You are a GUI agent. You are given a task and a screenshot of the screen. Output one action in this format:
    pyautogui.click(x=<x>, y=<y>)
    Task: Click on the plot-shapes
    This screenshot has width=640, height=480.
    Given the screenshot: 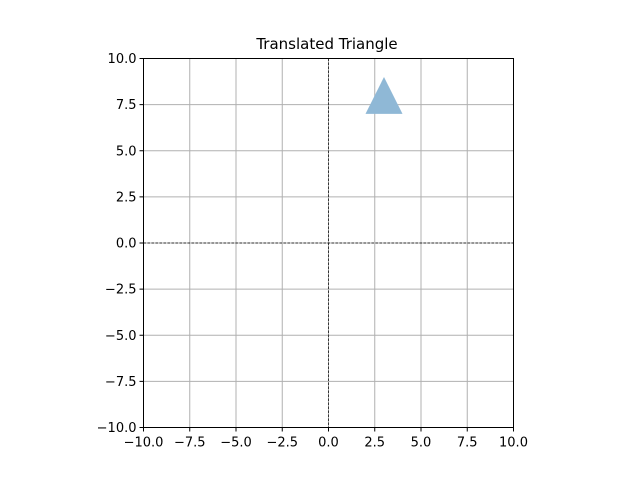 What is the action you would take?
    pyautogui.click(x=384, y=95)
    